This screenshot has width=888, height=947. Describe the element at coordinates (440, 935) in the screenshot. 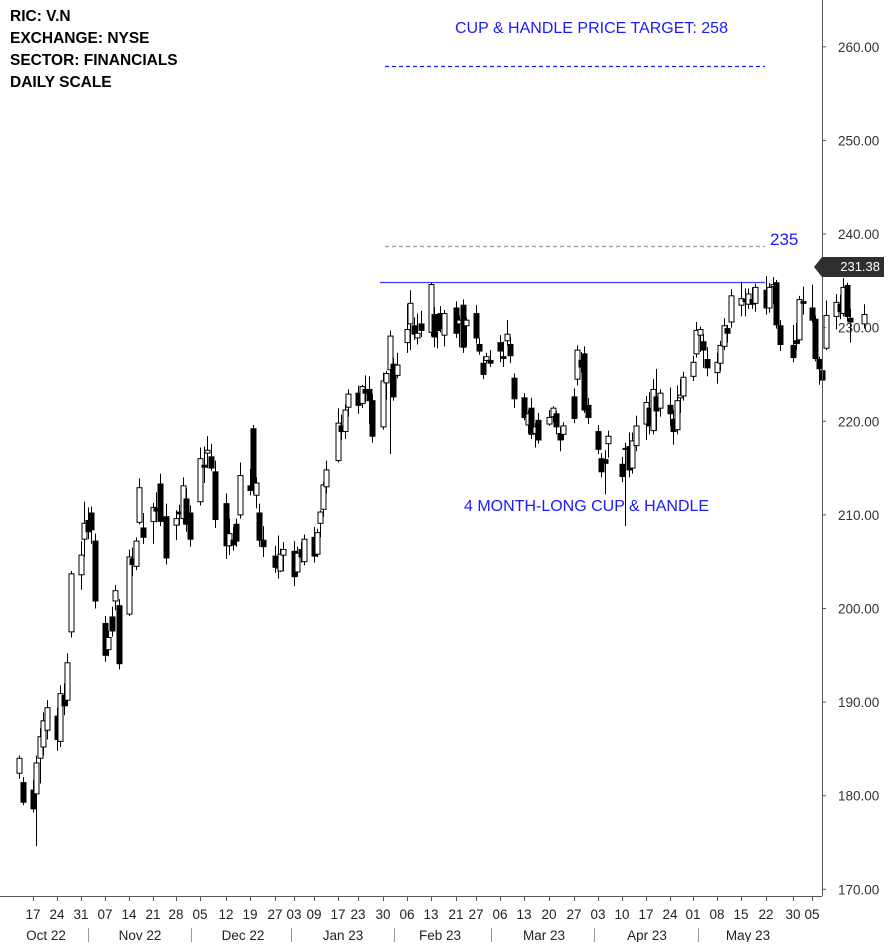

I see `x-month-label: Feb 23` at that location.